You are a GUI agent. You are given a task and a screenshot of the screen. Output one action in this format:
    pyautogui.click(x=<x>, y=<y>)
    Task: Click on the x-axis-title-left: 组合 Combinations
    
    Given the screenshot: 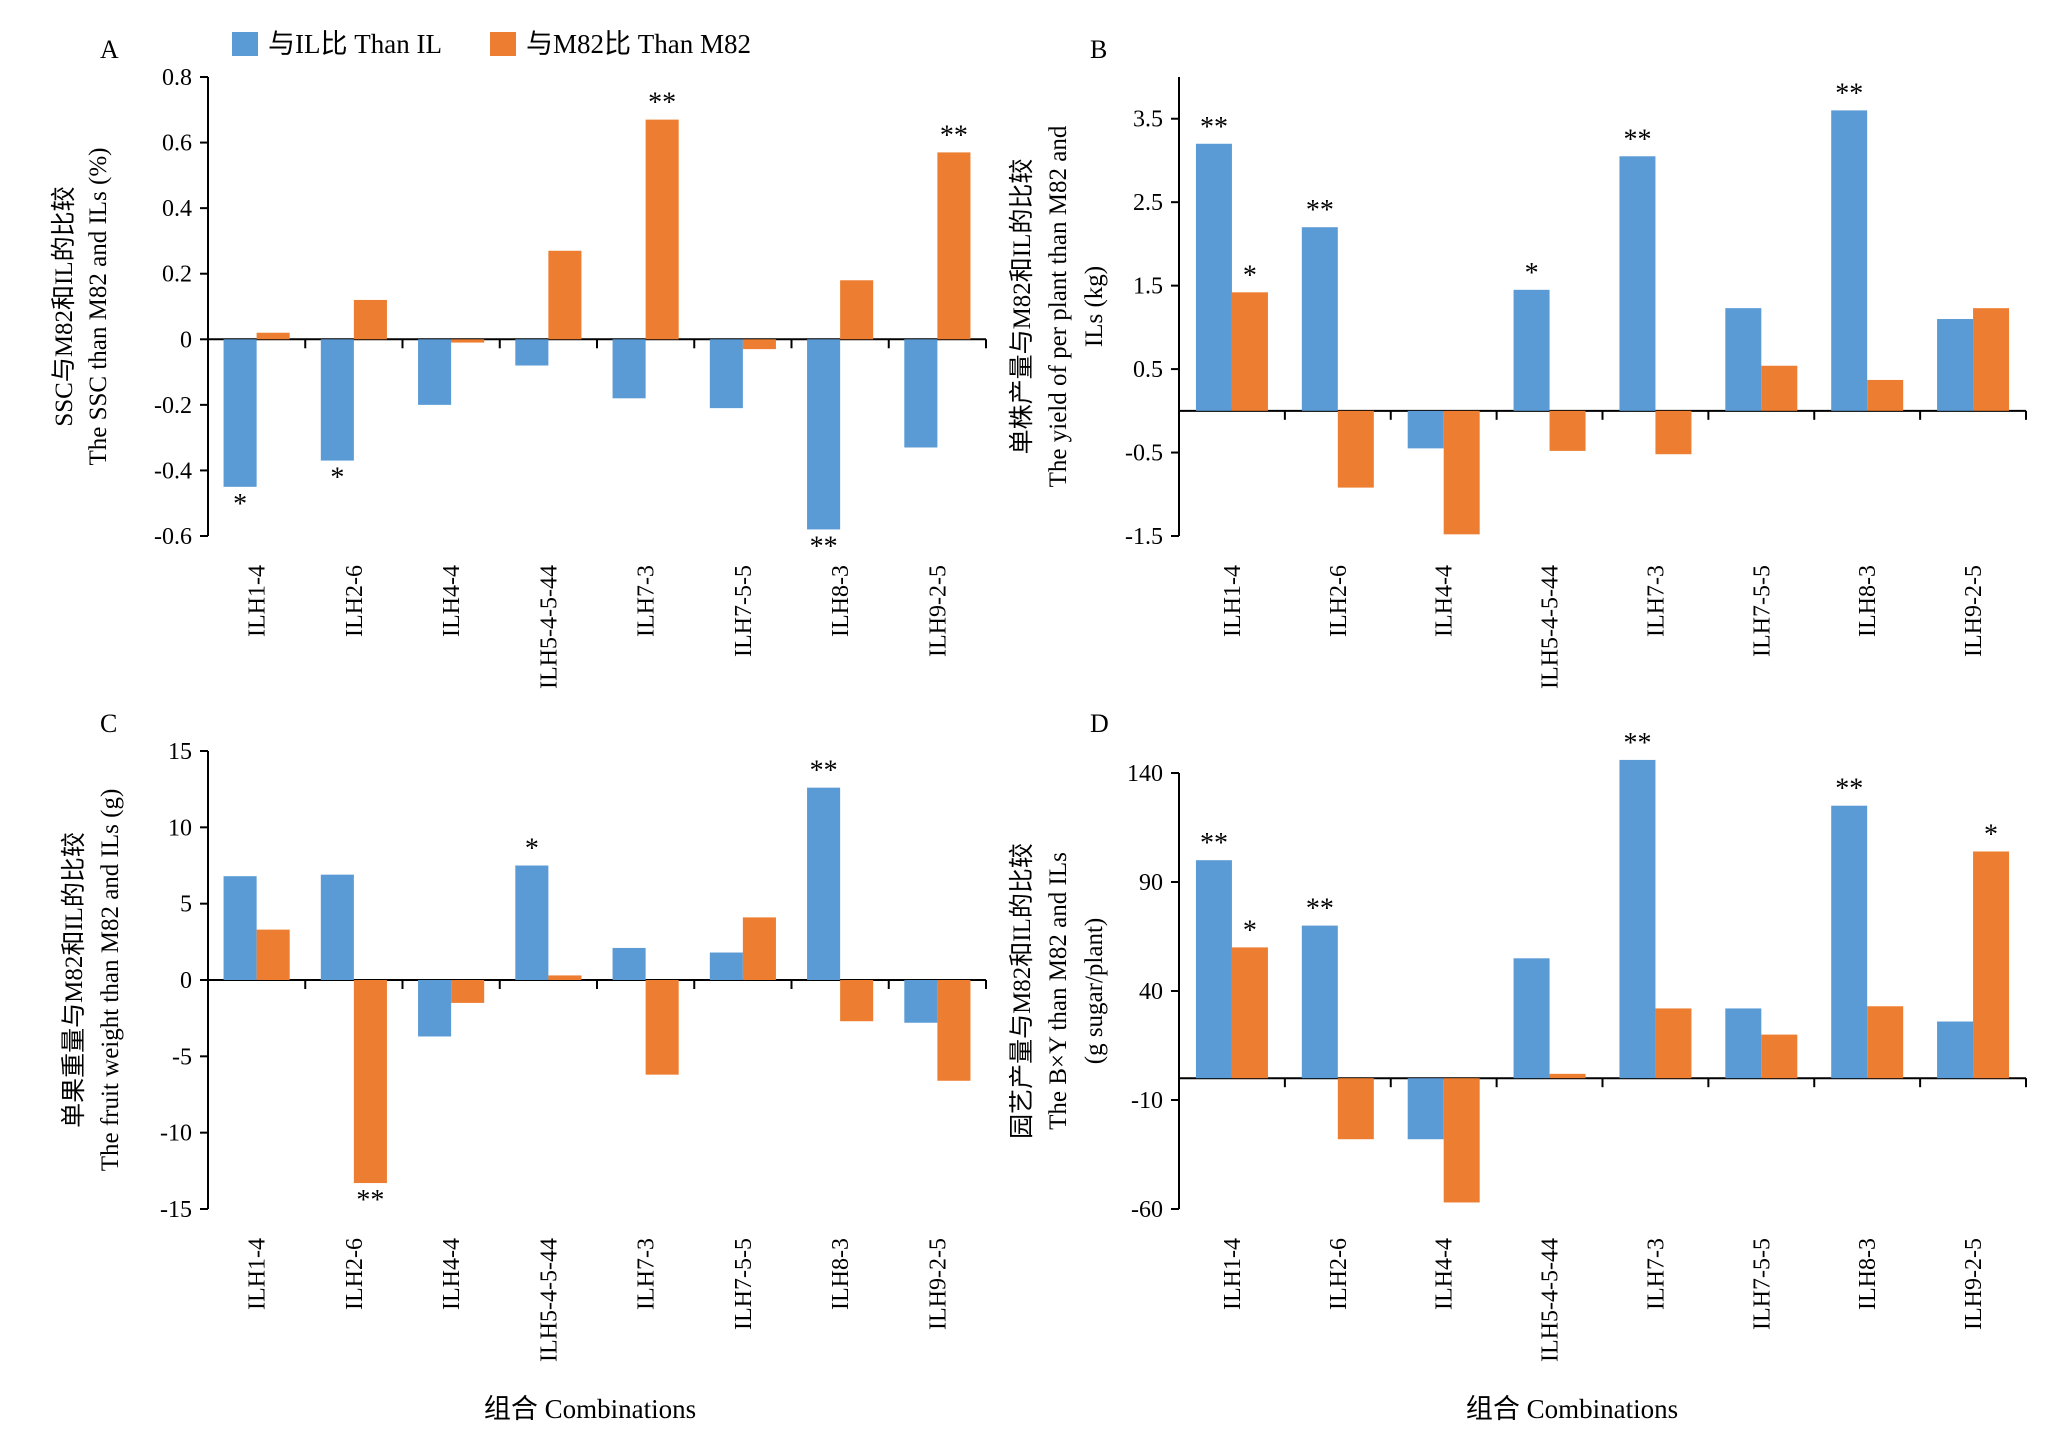 What is the action you would take?
    pyautogui.click(x=590, y=1409)
    